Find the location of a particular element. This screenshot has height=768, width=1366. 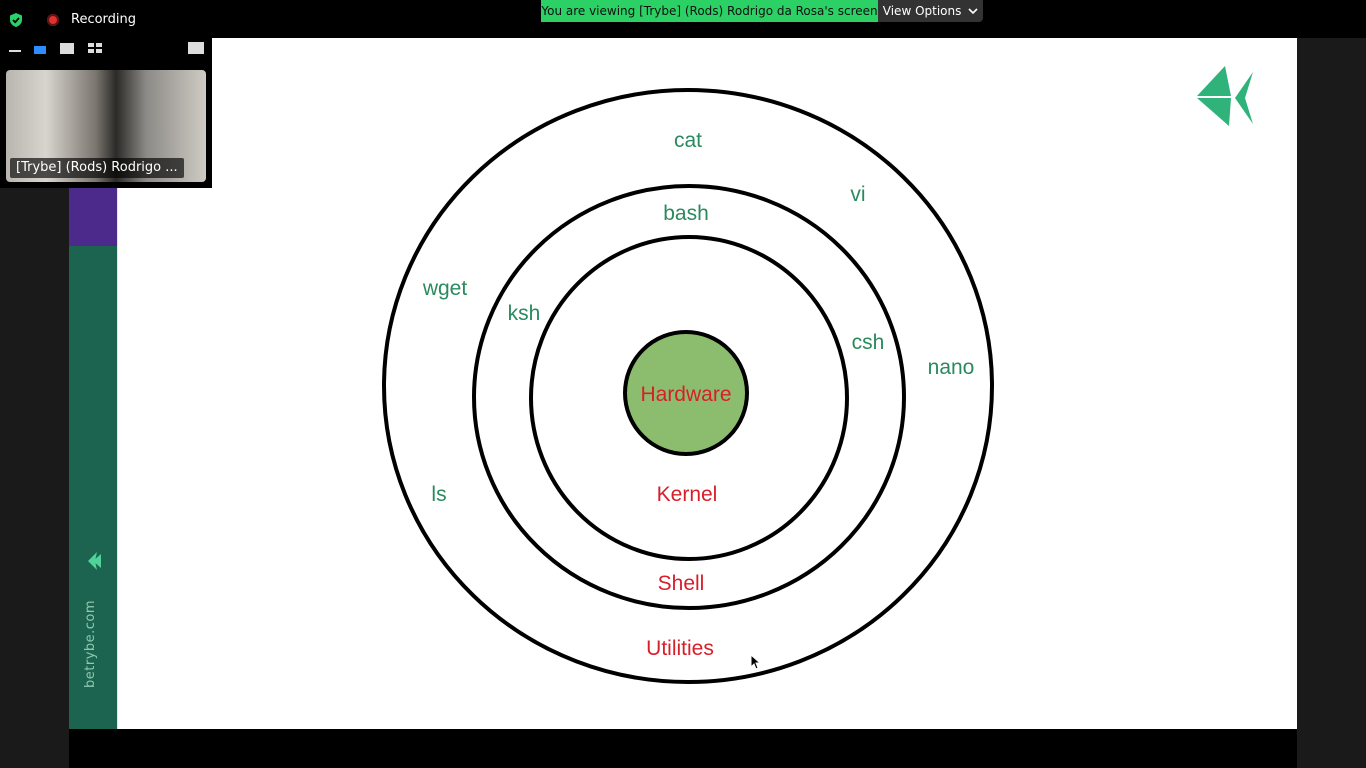

label-csh: csh is located at coordinates (868, 342).